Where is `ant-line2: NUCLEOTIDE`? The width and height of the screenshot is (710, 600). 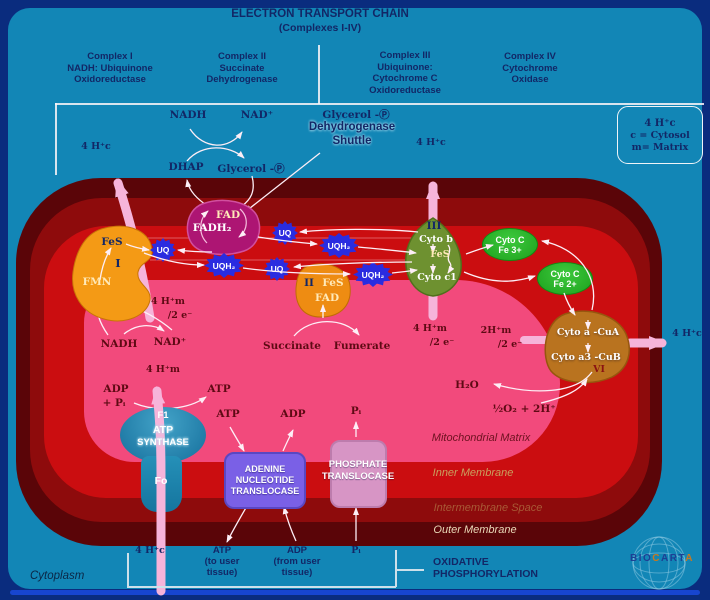 ant-line2: NUCLEOTIDE is located at coordinates (265, 480).